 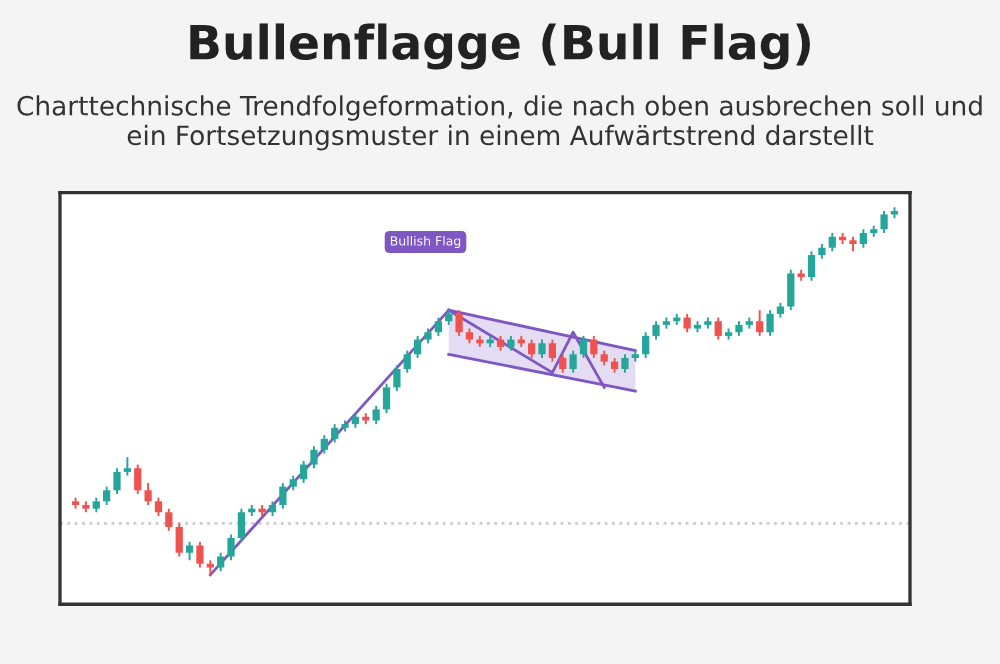 I want to click on chart-title: Bullenflagge (Bull Flag), so click(x=500, y=46).